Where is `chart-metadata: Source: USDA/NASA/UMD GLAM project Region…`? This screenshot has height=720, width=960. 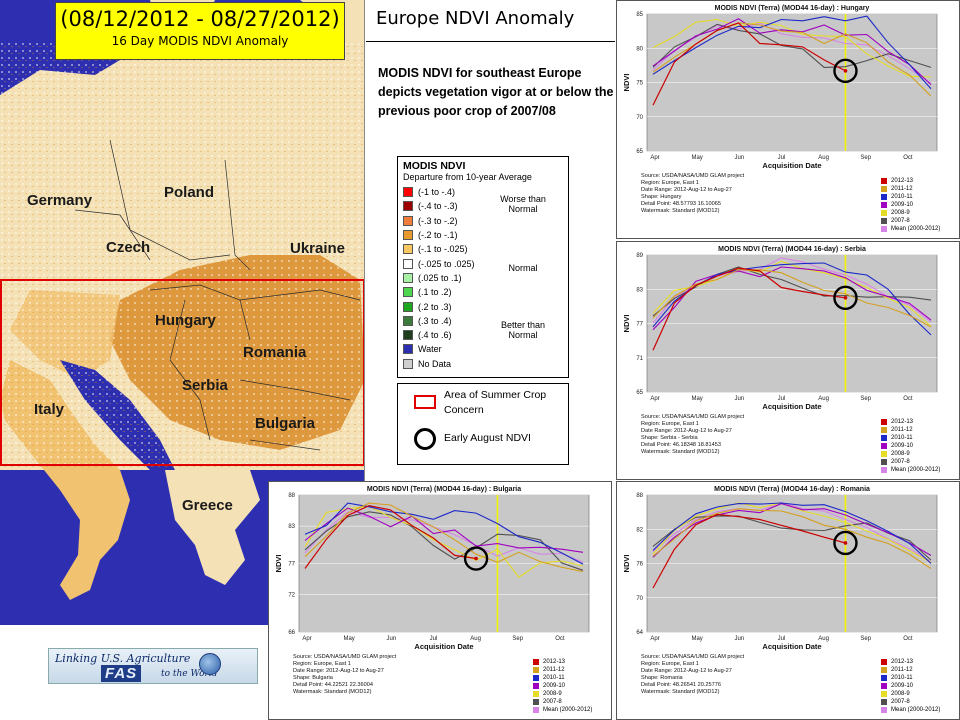 chart-metadata: Source: USDA/NASA/UMD GLAM project Region… is located at coordinates (692, 675).